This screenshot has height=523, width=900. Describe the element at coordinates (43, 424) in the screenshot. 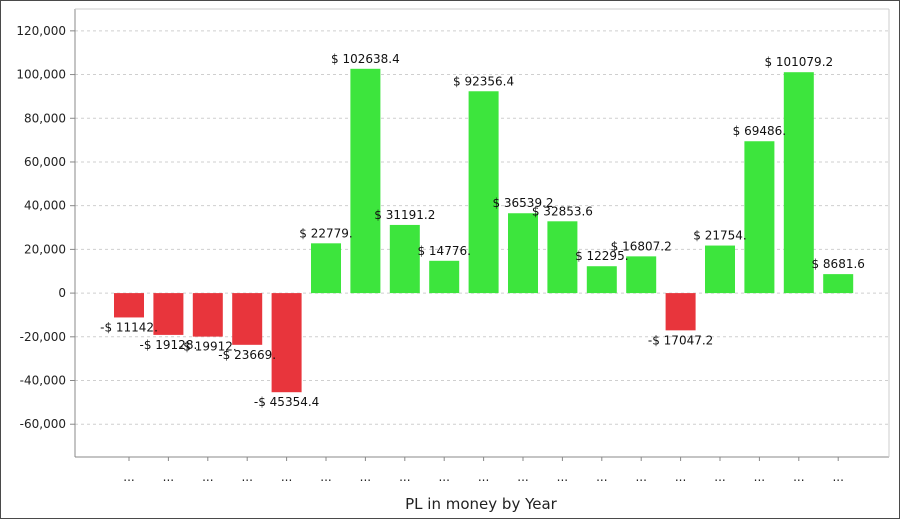

I see `y-tick-label: -60,000` at that location.